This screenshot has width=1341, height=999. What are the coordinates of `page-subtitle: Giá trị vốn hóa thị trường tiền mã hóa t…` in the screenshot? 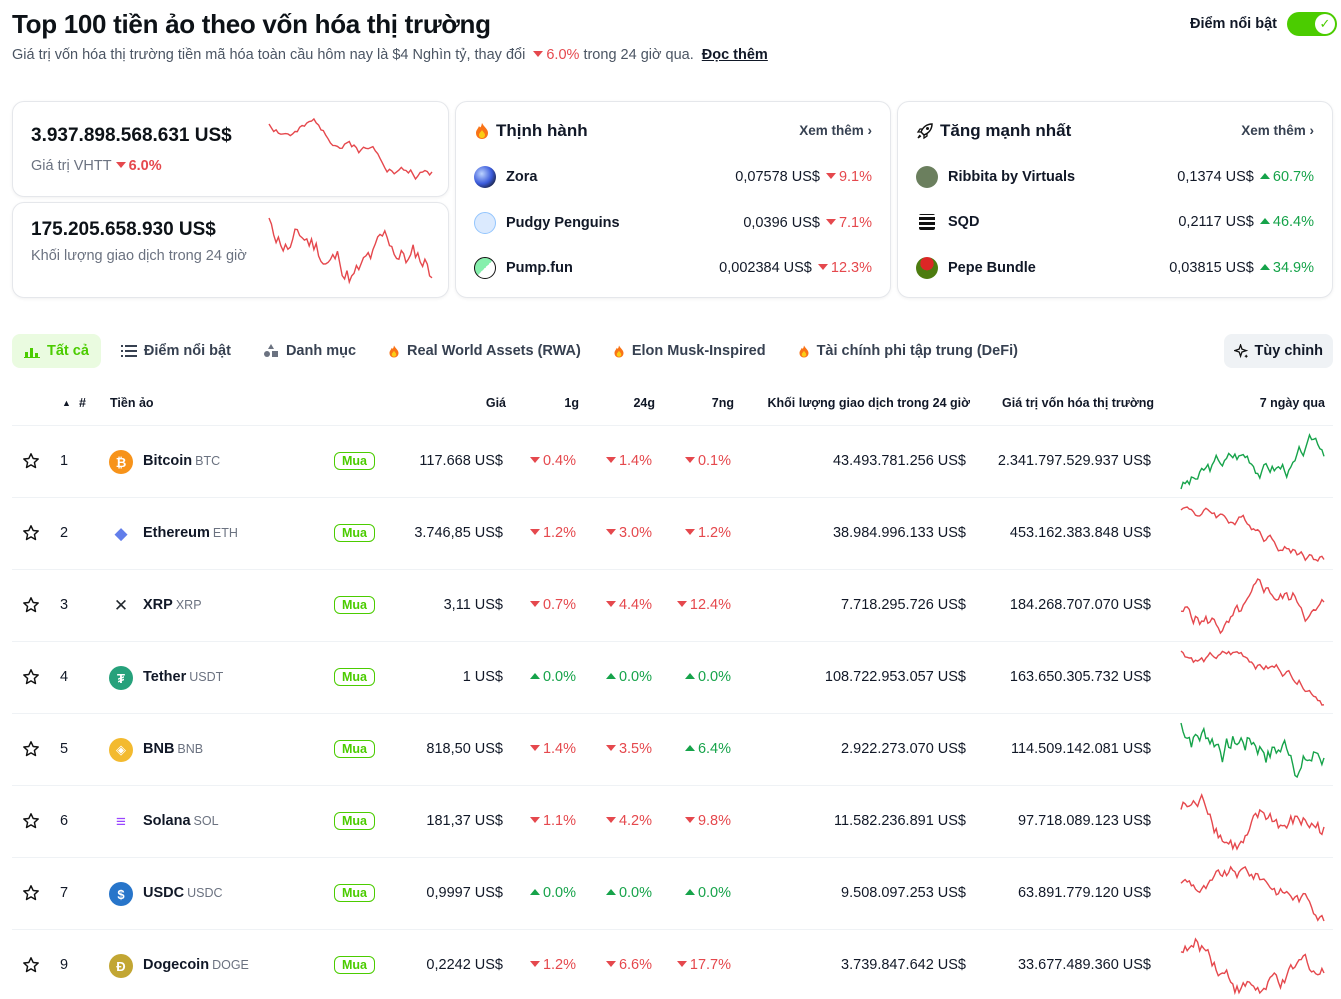 It's located at (390, 55).